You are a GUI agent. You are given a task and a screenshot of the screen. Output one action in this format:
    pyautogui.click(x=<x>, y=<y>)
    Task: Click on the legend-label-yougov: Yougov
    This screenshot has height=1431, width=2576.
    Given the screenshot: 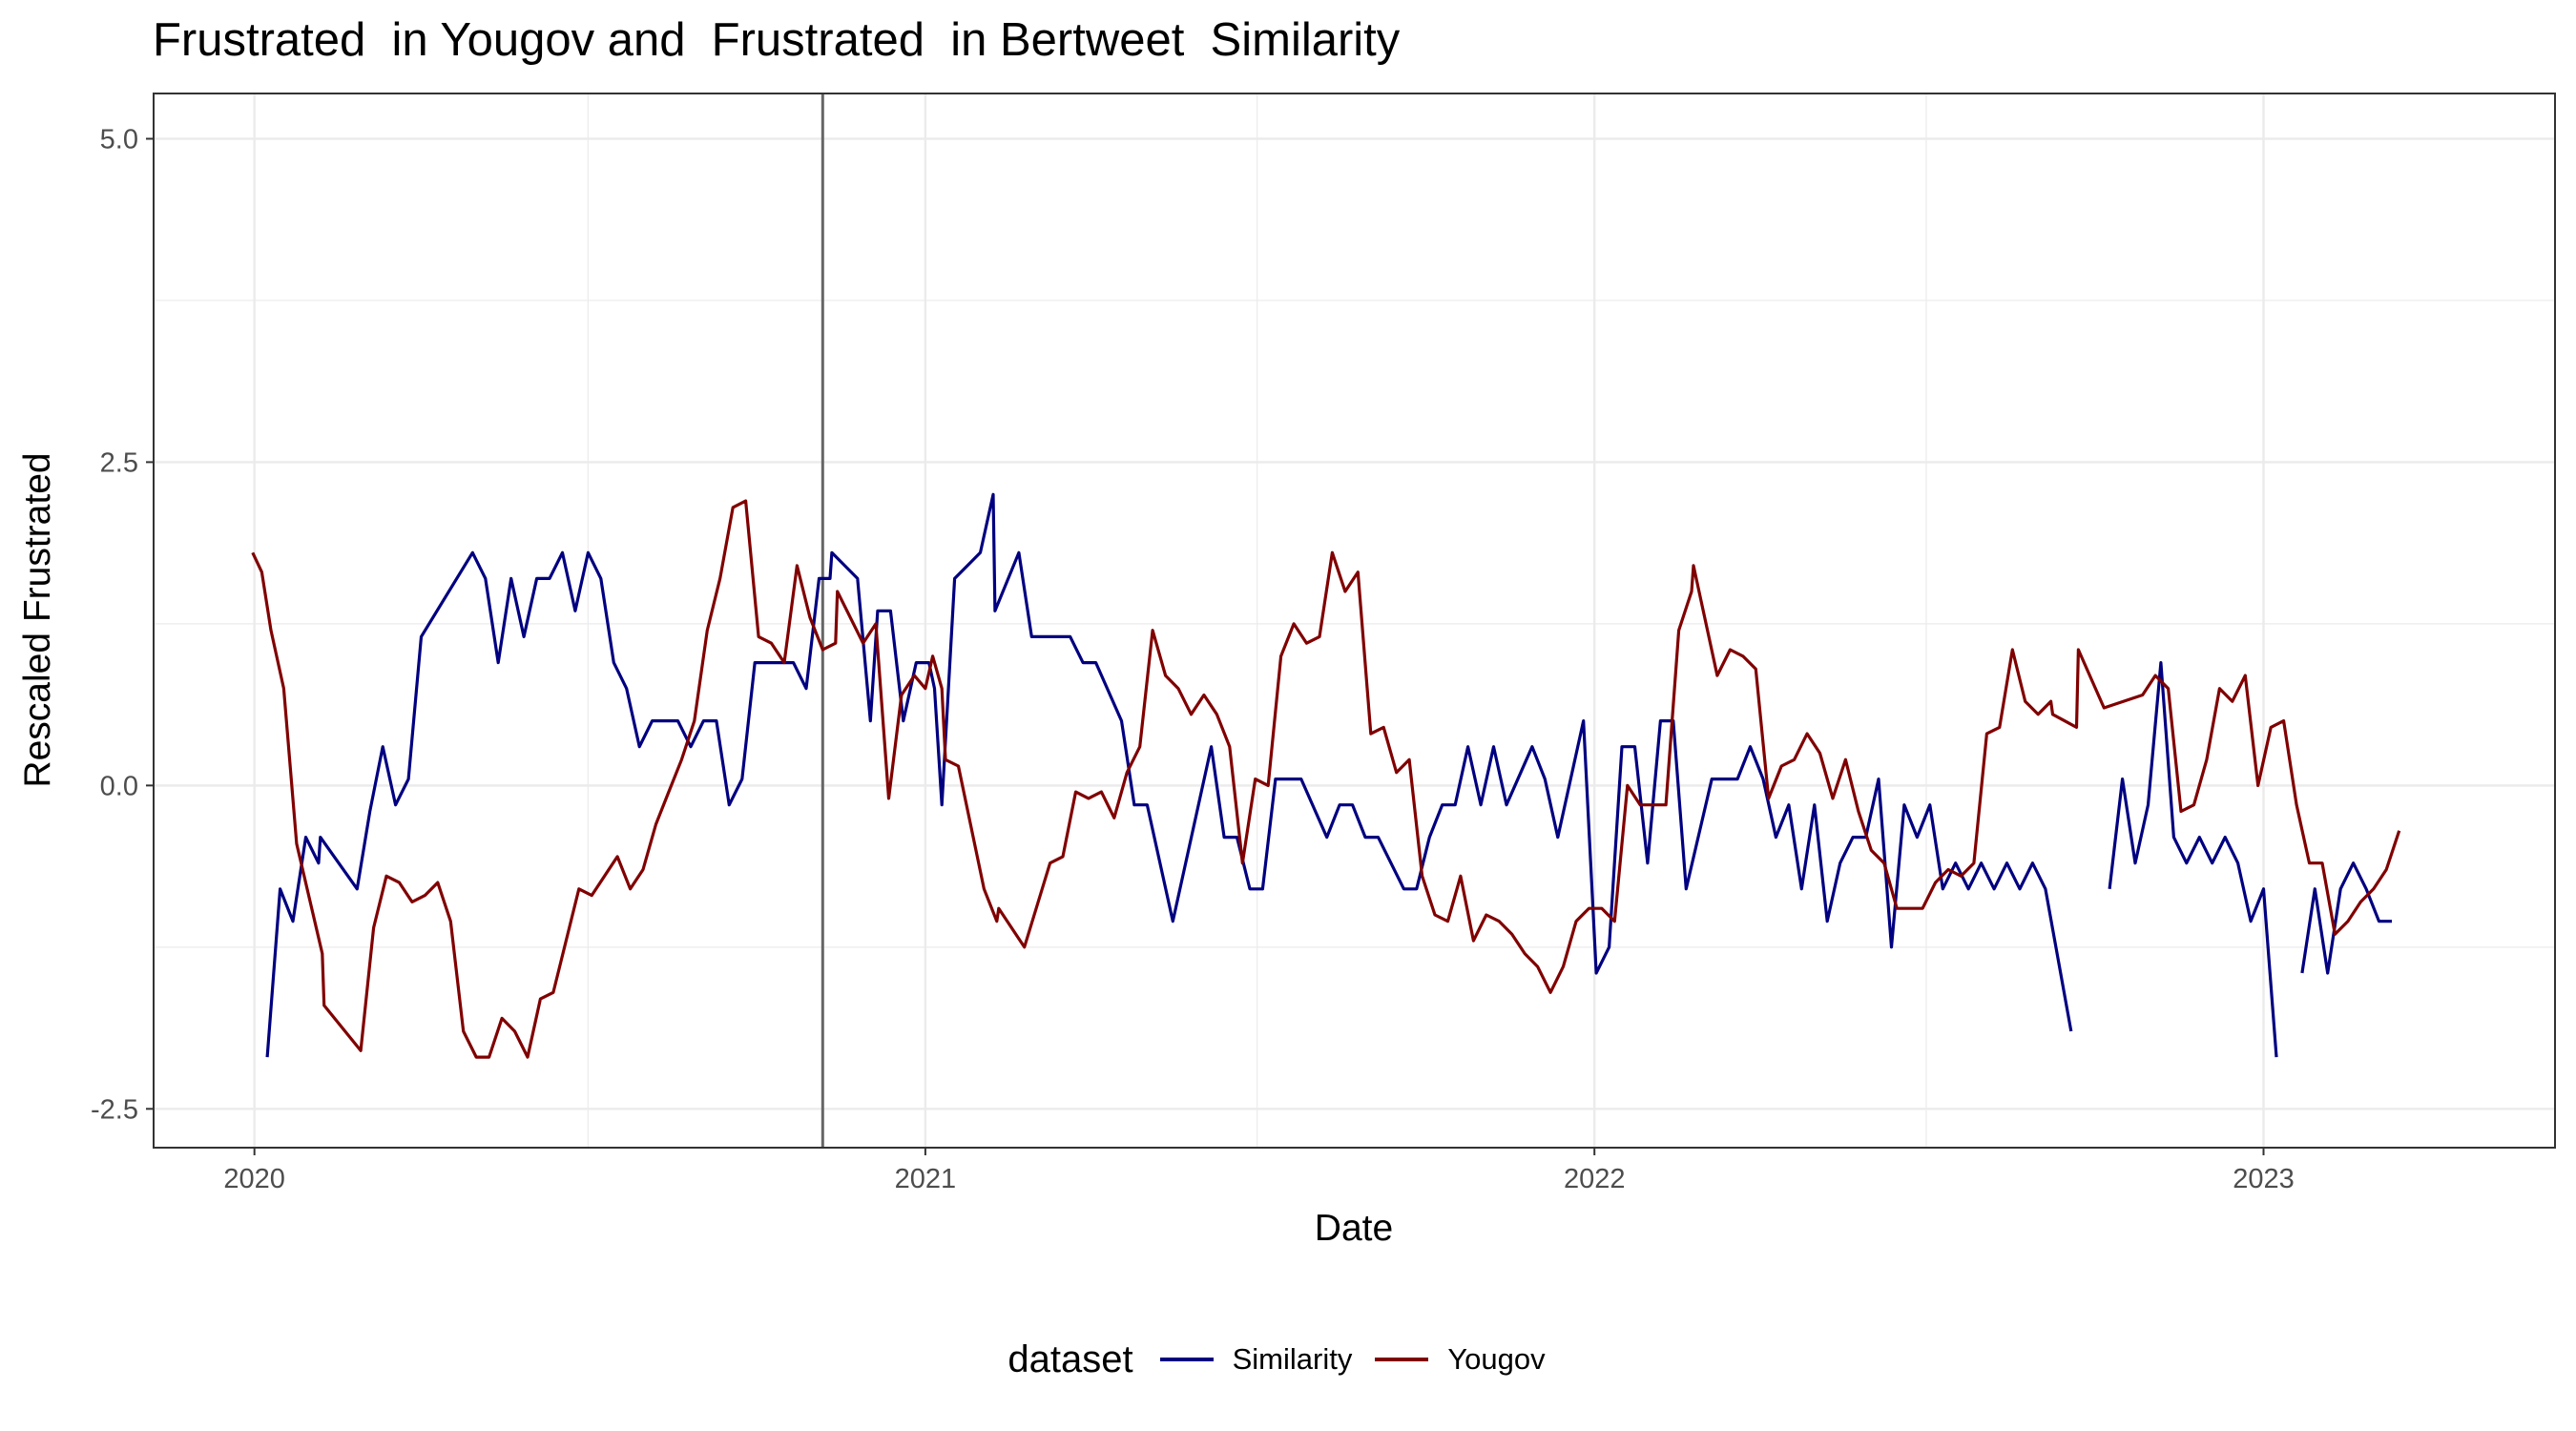 What is the action you would take?
    pyautogui.click(x=1496, y=1359)
    